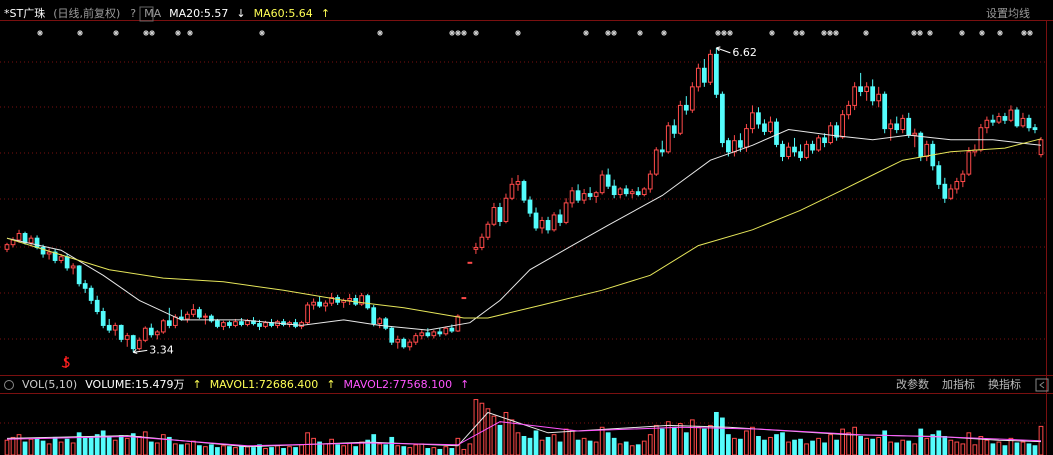  I want to click on event-marker, so click(65, 362).